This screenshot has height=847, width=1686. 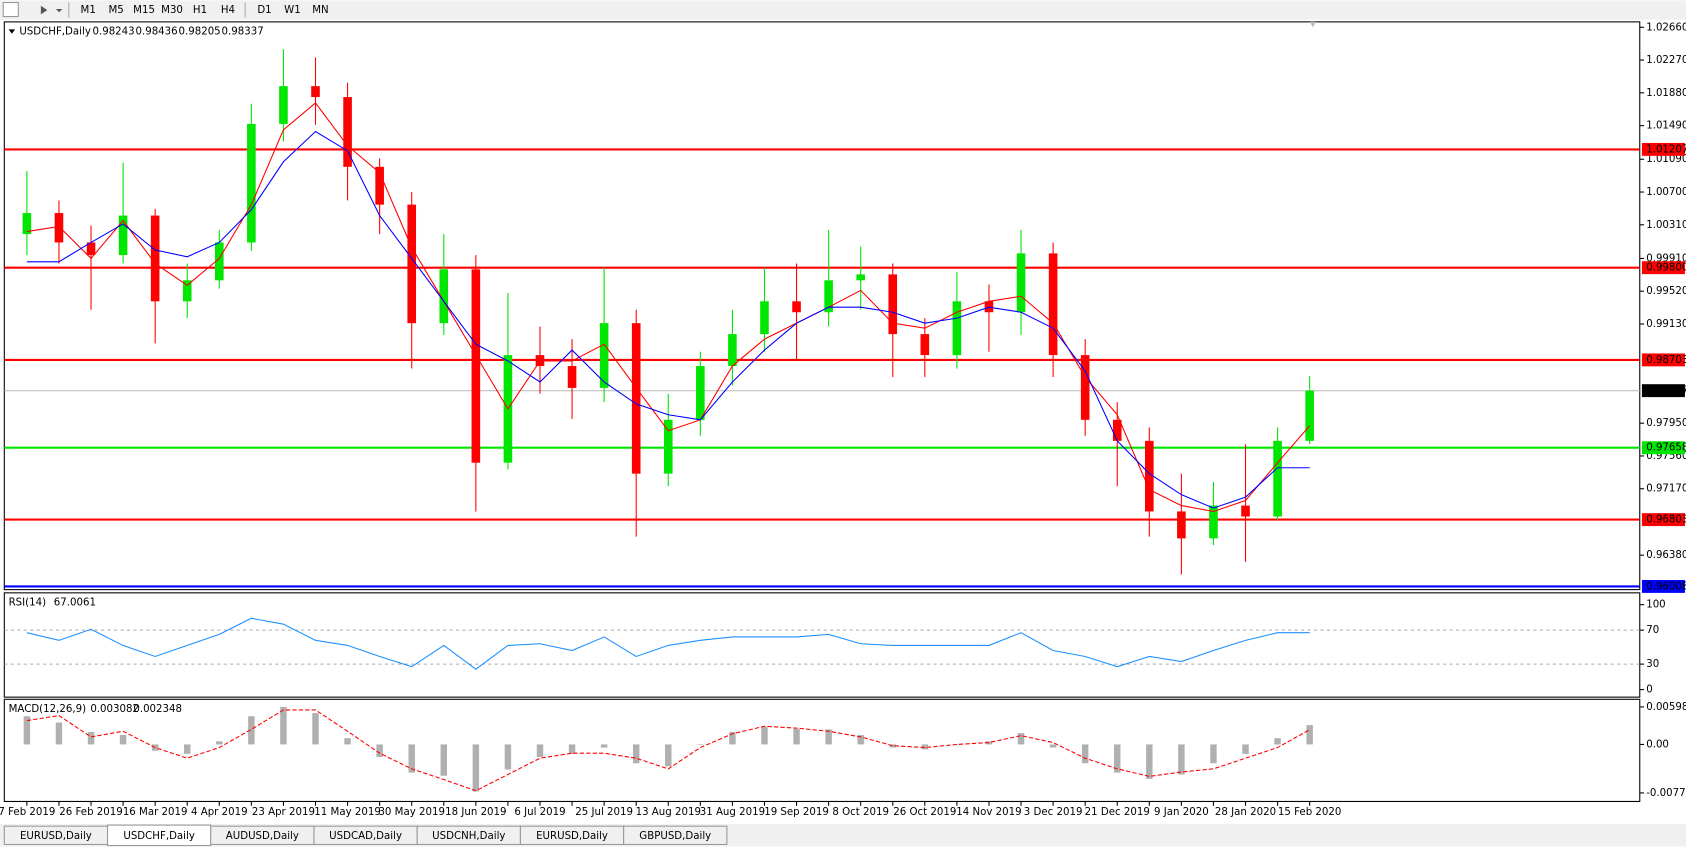 I want to click on x-tick-label: 7 Feb 2019, so click(x=27, y=812).